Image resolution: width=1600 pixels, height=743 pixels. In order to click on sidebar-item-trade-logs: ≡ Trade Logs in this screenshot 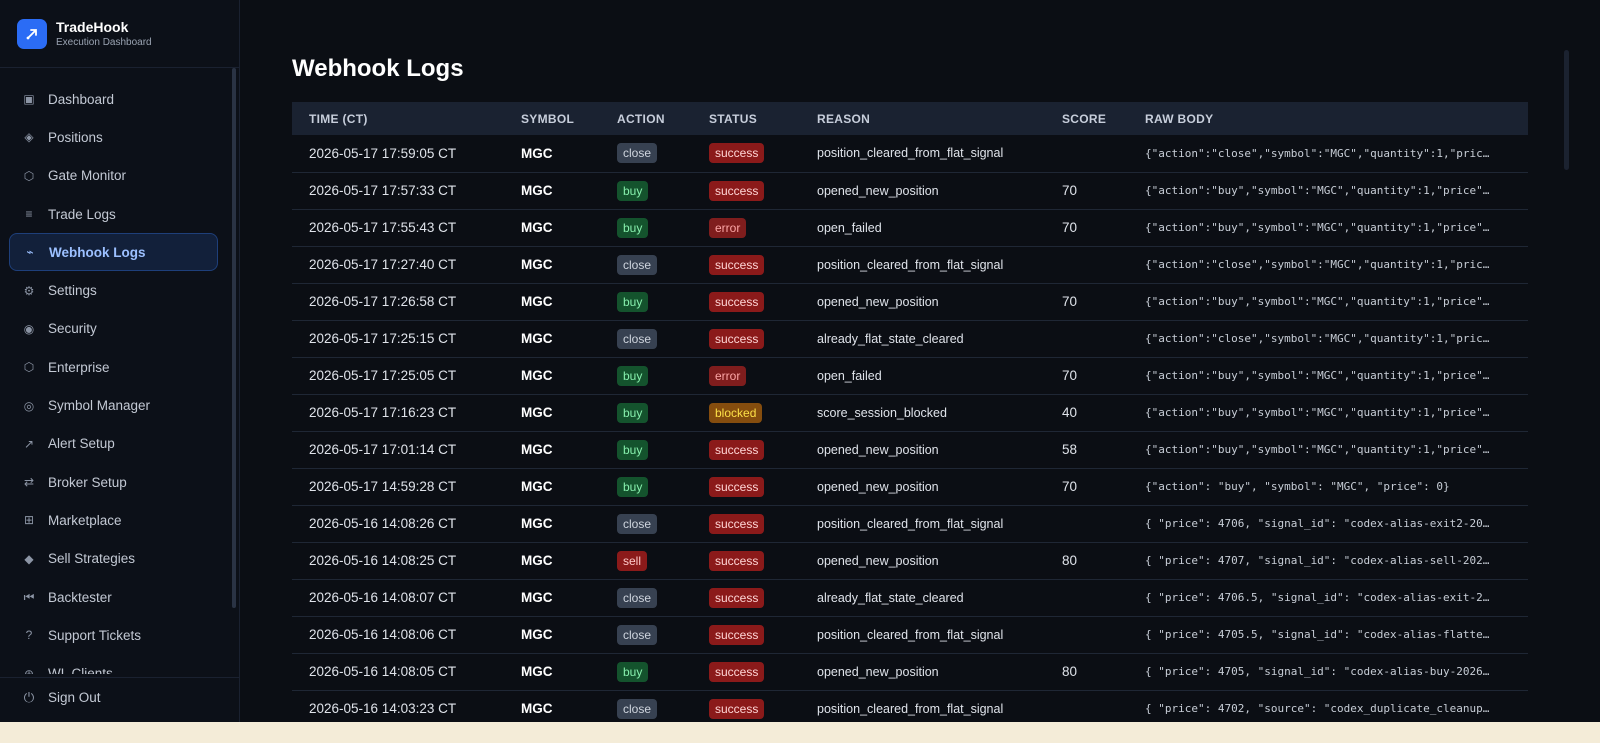, I will do `click(116, 214)`.